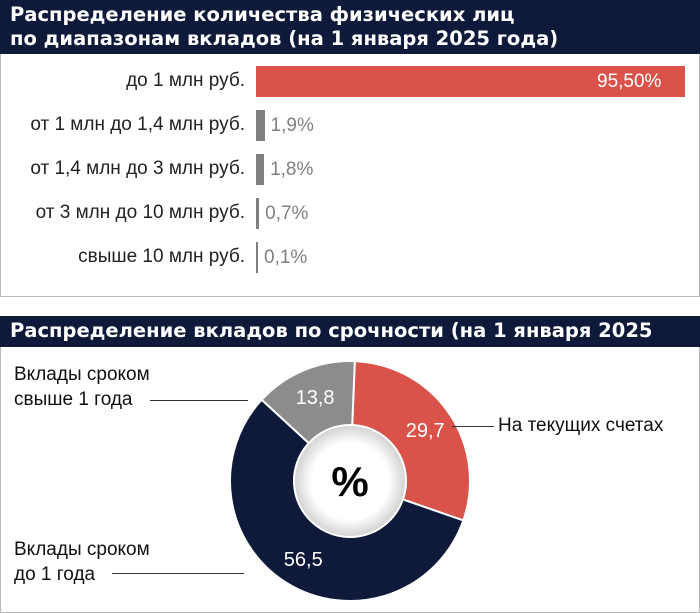 Image resolution: width=700 pixels, height=613 pixels. I want to click on annotation-long-term-line-2: свыше 1 года, so click(73, 399).